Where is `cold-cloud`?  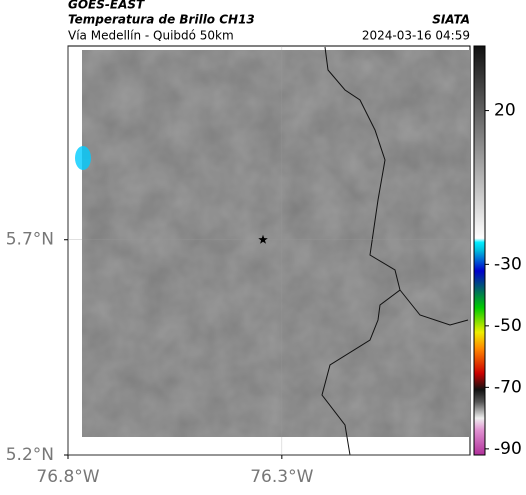
cold-cloud is located at coordinates (83, 158).